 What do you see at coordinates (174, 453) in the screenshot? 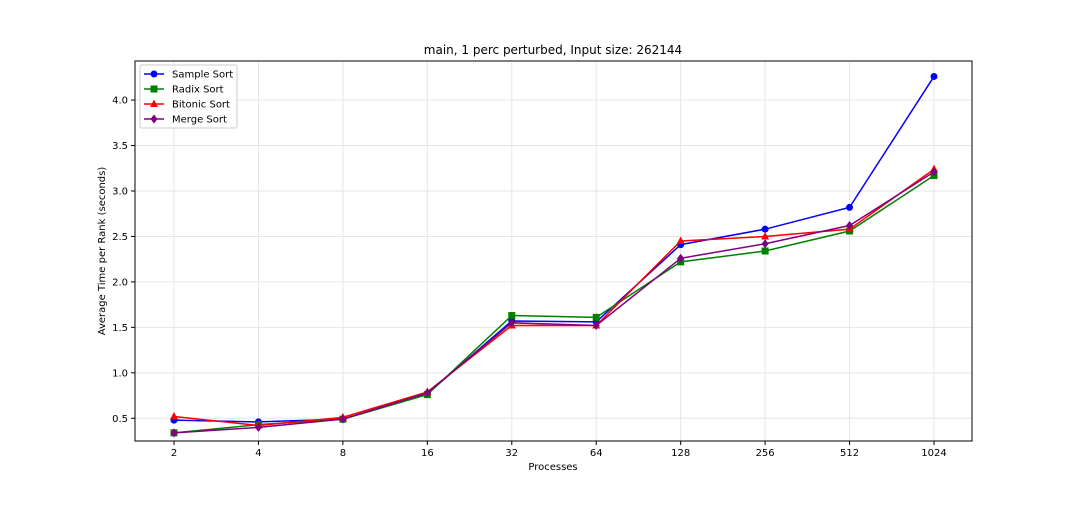
I see `x-tick-label: 2` at bounding box center [174, 453].